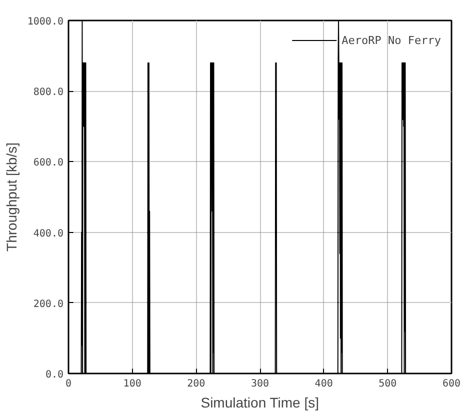 The width and height of the screenshot is (466, 413). I want to click on y-tick-label: 200.0, so click(48, 304).